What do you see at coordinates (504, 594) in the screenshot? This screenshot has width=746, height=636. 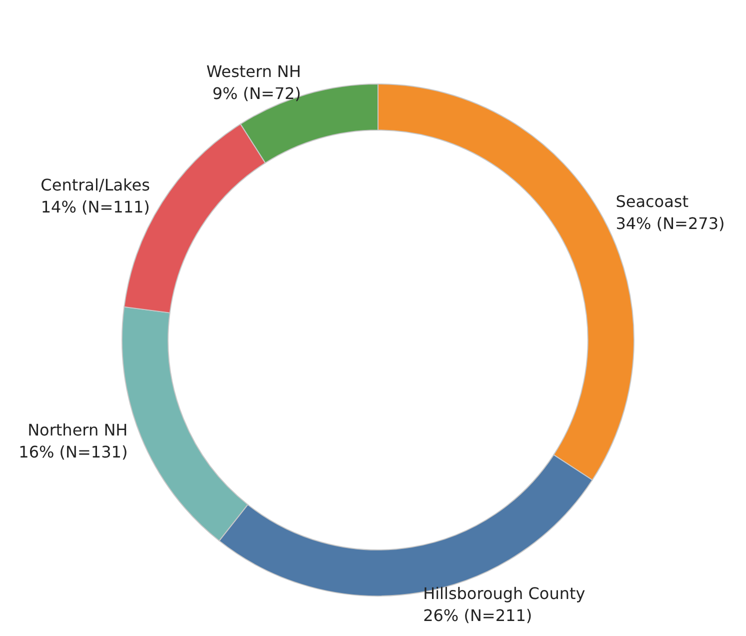 I see `slice-label: Hillsborough County` at bounding box center [504, 594].